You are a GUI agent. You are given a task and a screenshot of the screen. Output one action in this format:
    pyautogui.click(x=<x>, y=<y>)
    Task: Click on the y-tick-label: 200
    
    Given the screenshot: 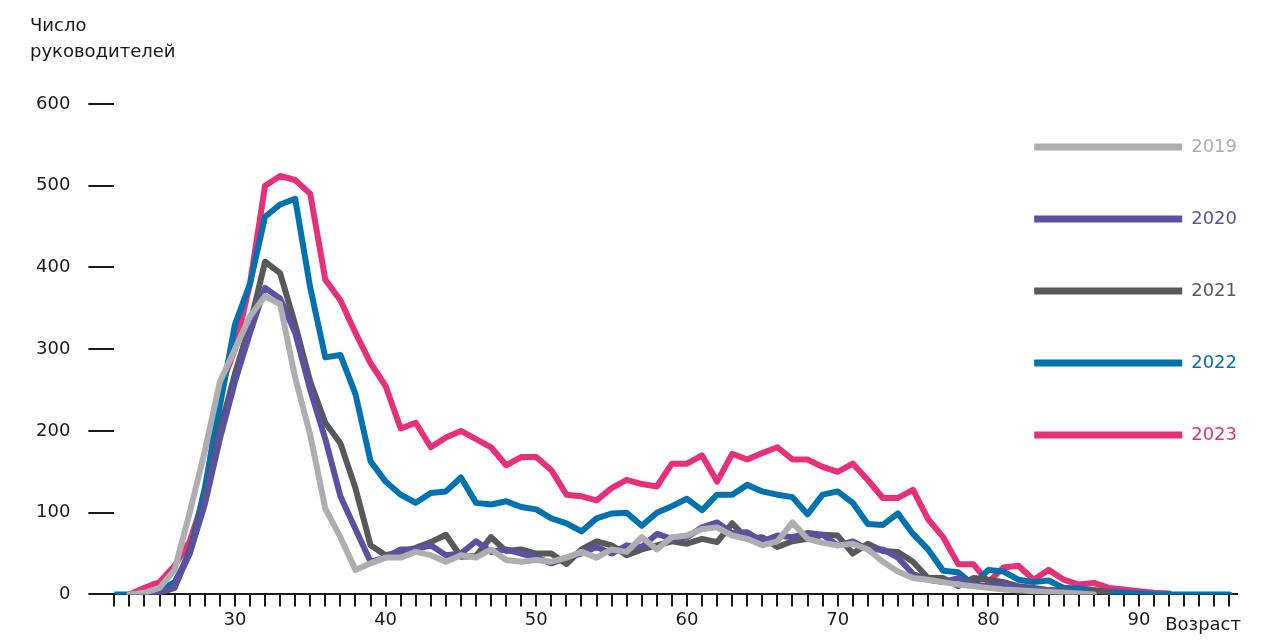 What is the action you would take?
    pyautogui.click(x=53, y=429)
    